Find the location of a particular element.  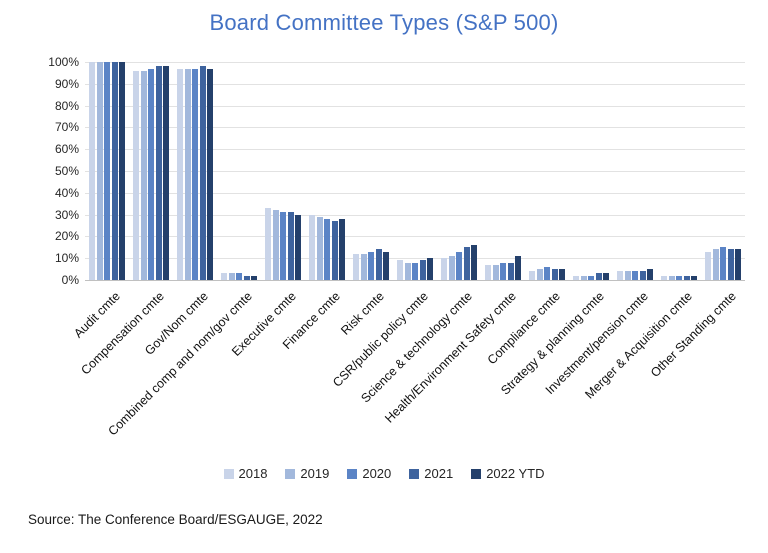

x-axis-label: Merger & Acquisition cmte is located at coordinates (638, 345).